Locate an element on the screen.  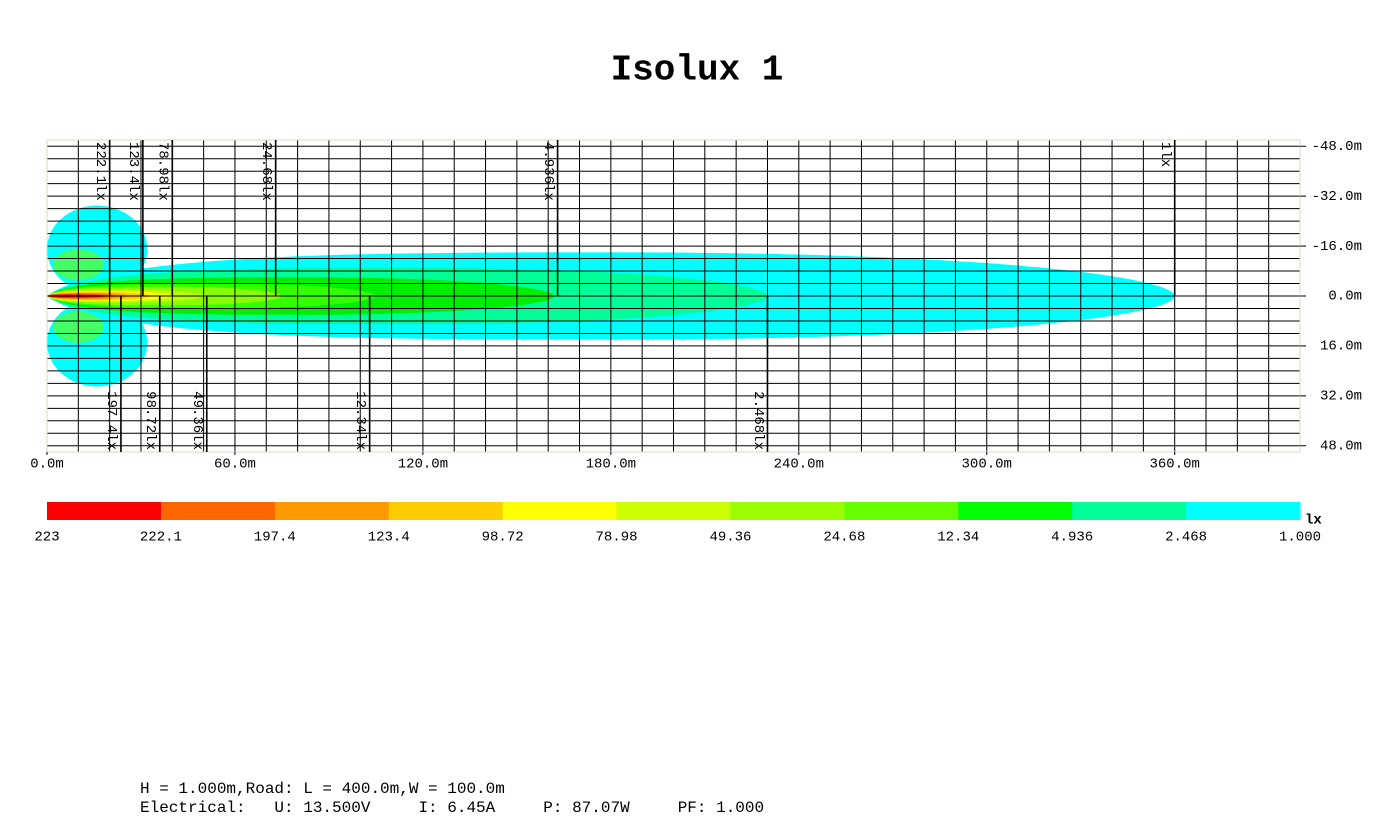
legend-label: 4.936 is located at coordinates (1072, 538).